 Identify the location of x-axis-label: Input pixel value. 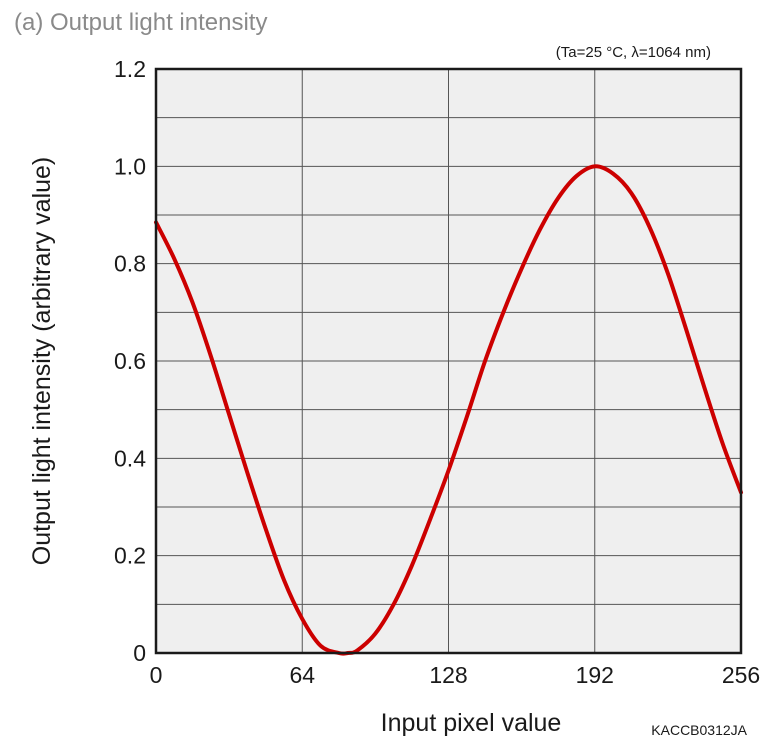
(471, 723).